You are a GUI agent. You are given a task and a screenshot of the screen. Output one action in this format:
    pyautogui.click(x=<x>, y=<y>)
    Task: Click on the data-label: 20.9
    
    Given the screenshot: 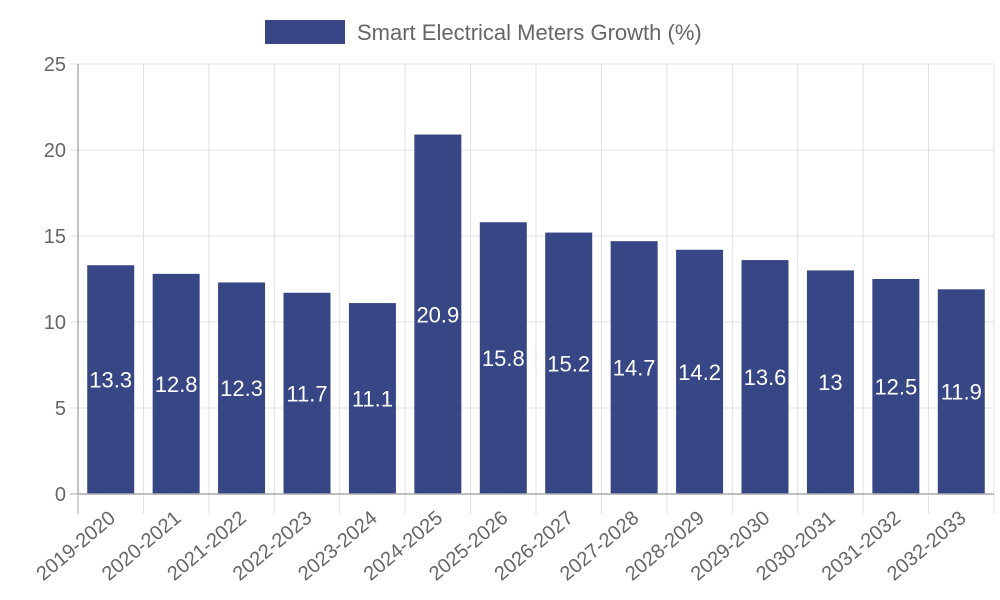 What is the action you would take?
    pyautogui.click(x=437, y=314)
    